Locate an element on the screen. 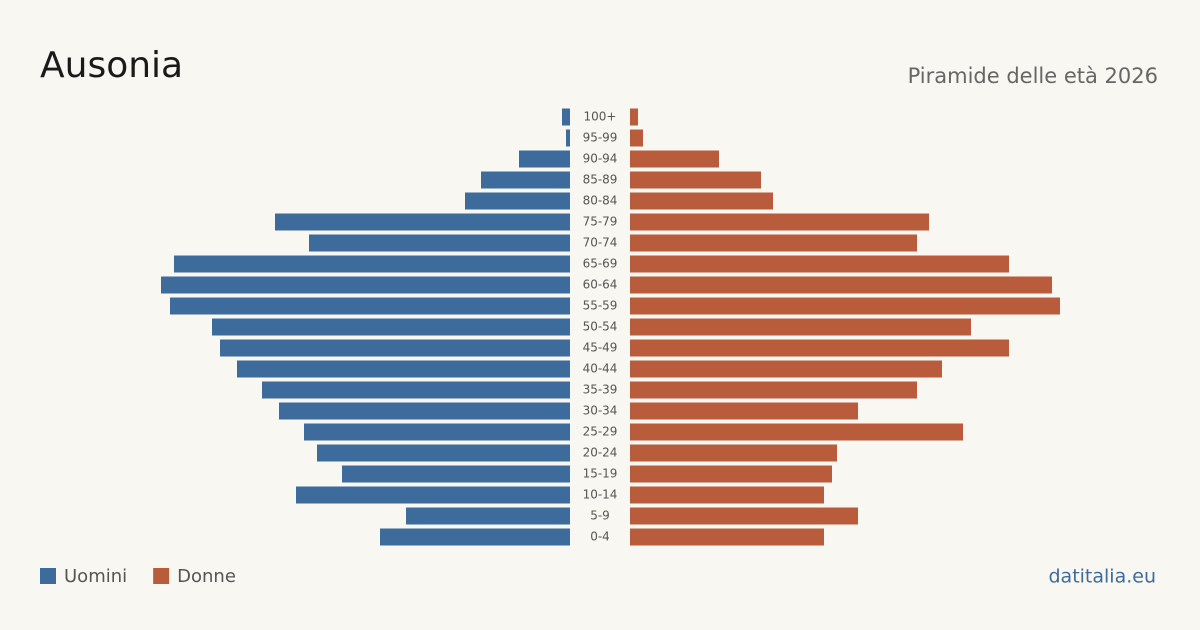 This screenshot has width=1200, height=630. age-label: 35-39 is located at coordinates (600, 390).